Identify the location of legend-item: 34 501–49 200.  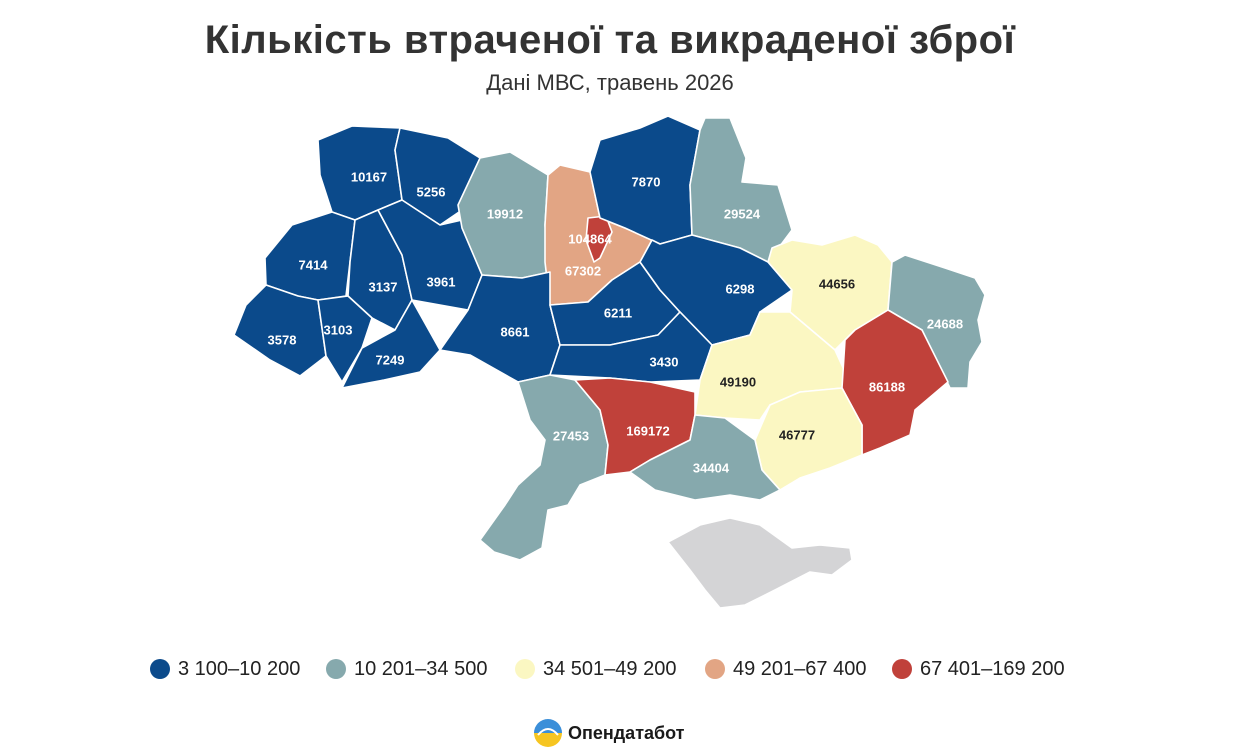
(595, 669).